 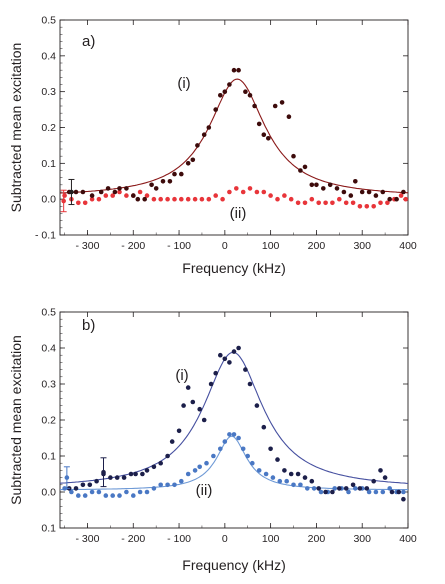 I want to click on annotation-ii: (ii), so click(x=238, y=213).